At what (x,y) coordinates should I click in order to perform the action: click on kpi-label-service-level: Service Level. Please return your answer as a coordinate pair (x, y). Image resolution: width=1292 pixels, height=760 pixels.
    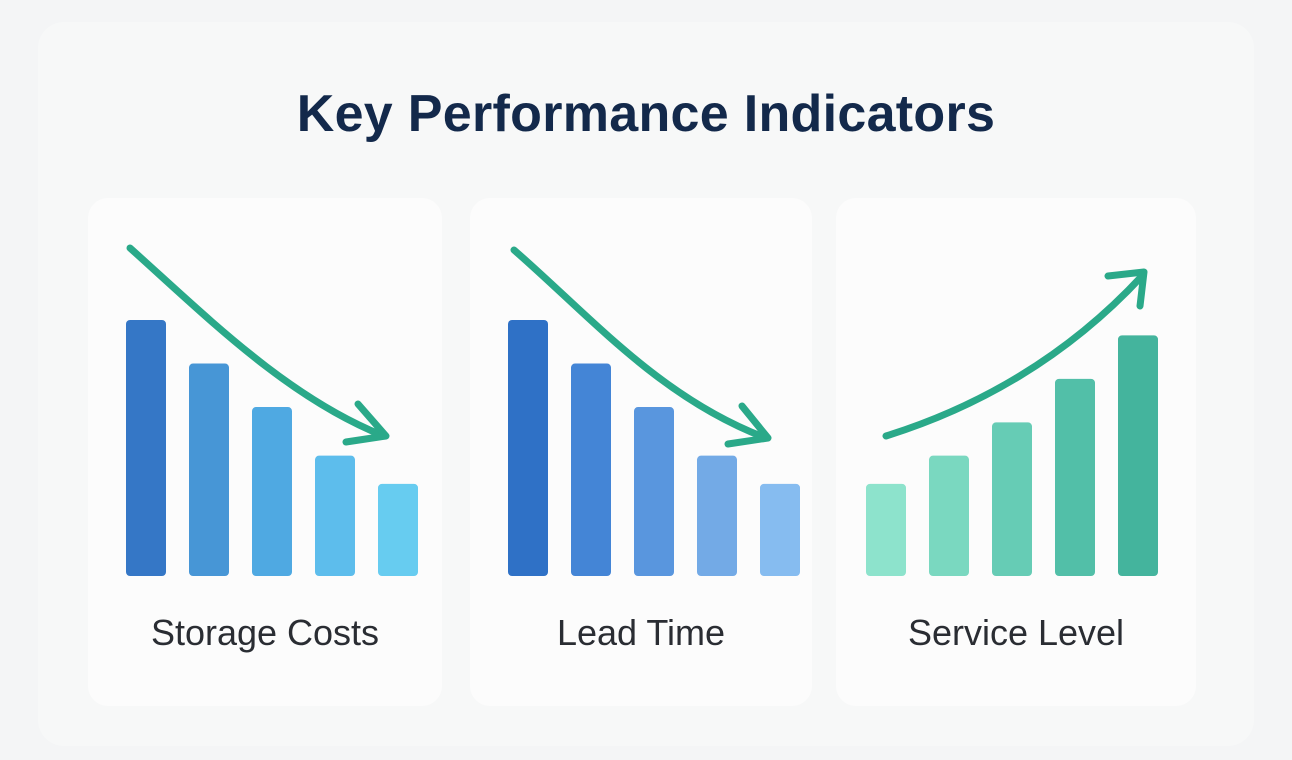
    Looking at the image, I should click on (1016, 632).